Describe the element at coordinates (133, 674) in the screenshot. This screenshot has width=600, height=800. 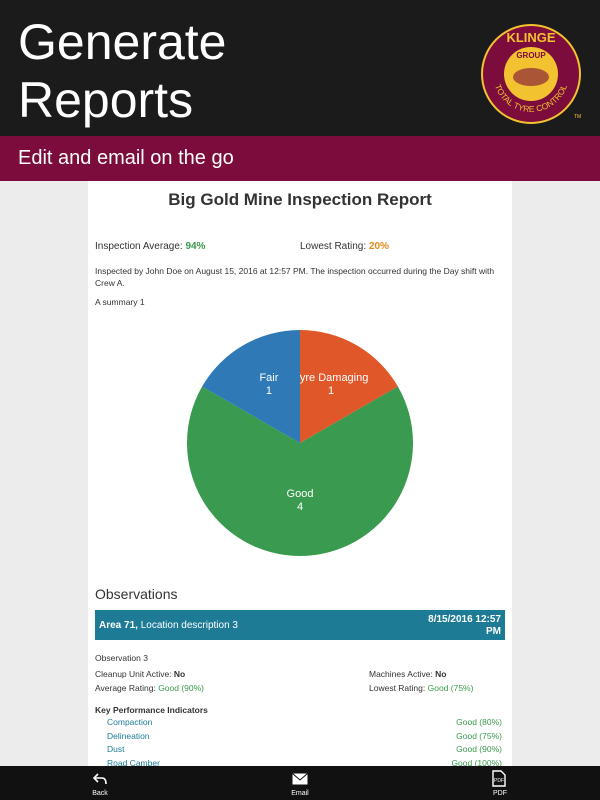
I see `field-label: Cleanup Unit Active:` at that location.